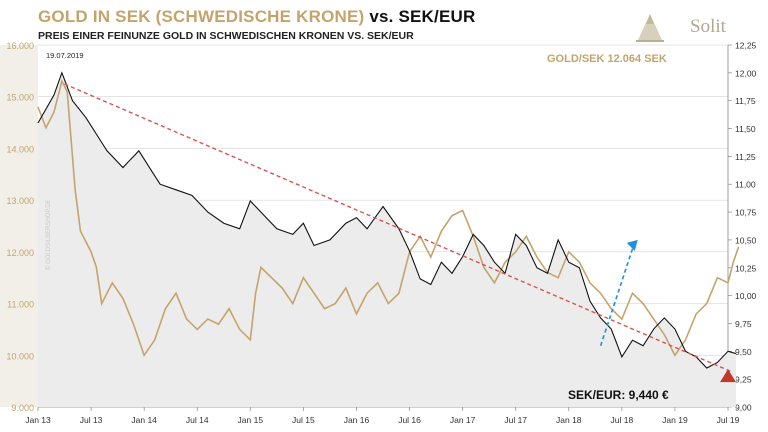 The height and width of the screenshot is (432, 768). Describe the element at coordinates (22, 408) in the screenshot. I see `left-axis-tick-label: 9.000` at that location.